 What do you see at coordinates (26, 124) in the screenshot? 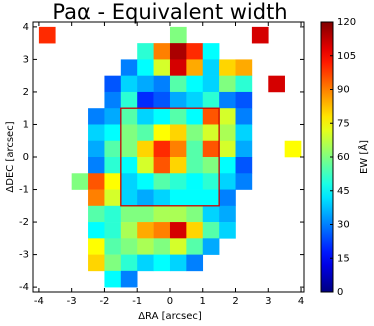
I see `y-tick-label: 1` at bounding box center [26, 124].